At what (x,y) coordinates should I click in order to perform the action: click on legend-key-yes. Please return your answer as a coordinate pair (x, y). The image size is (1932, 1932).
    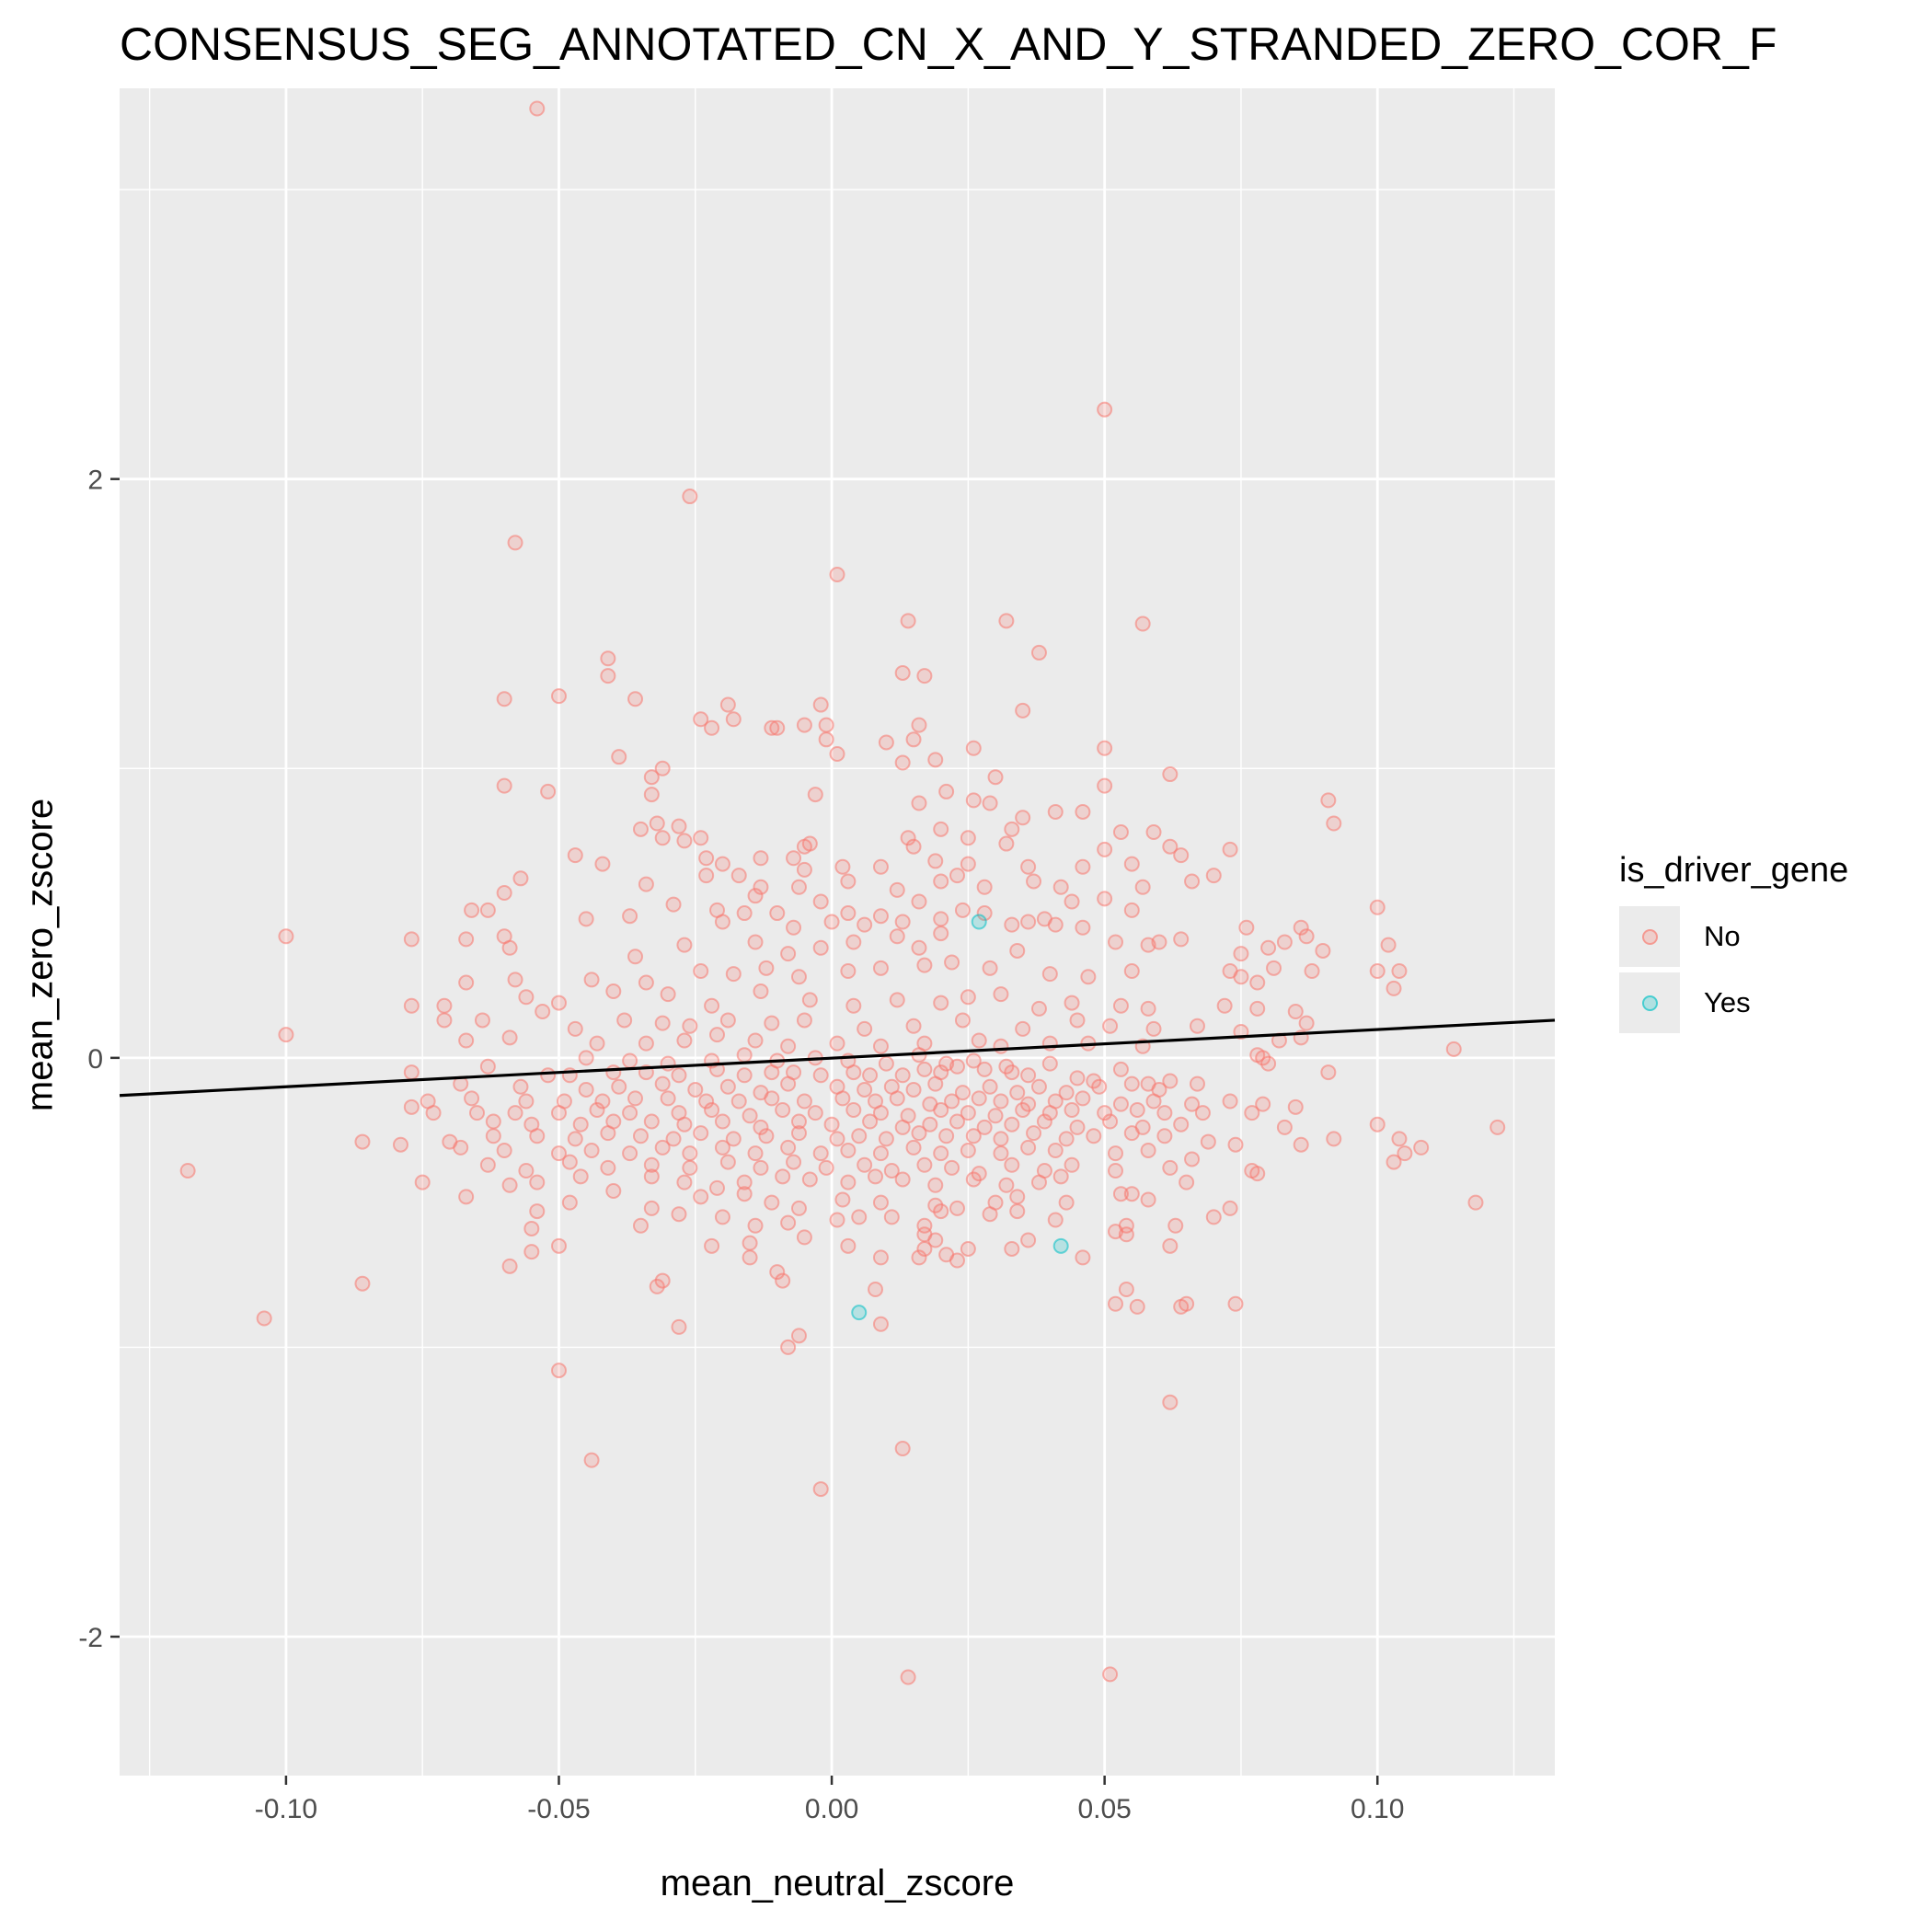
    Looking at the image, I should click on (1649, 1002).